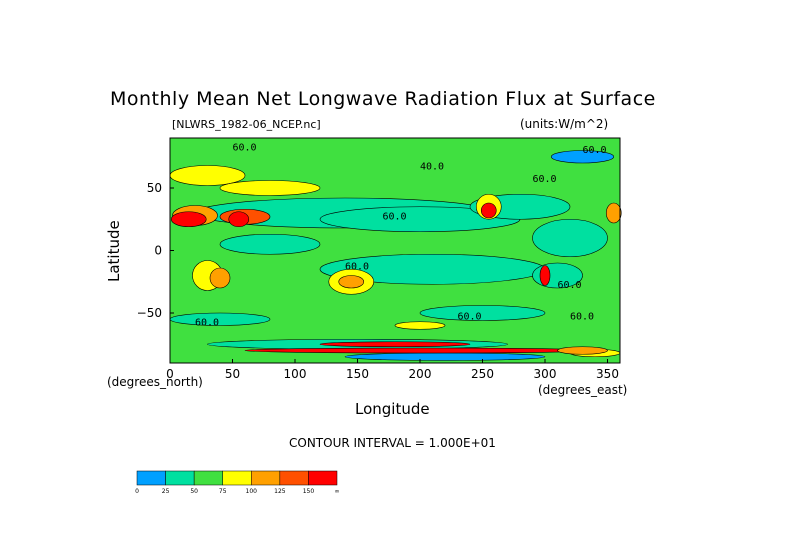 The height and width of the screenshot is (558, 789). What do you see at coordinates (309, 491) in the screenshot?
I see `colorbar-tick-label: 150` at bounding box center [309, 491].